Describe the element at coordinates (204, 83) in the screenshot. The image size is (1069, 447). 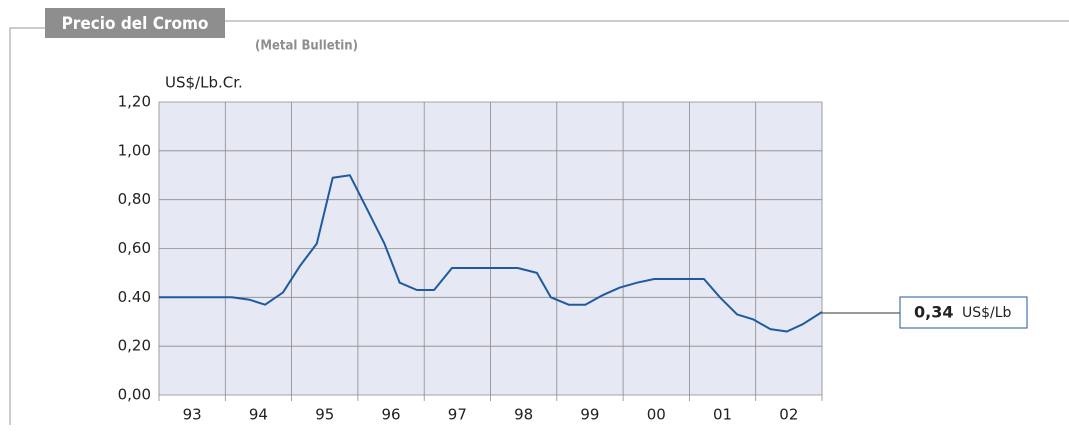
I see `y-axis-label: US$/Lb.Cr.` at that location.